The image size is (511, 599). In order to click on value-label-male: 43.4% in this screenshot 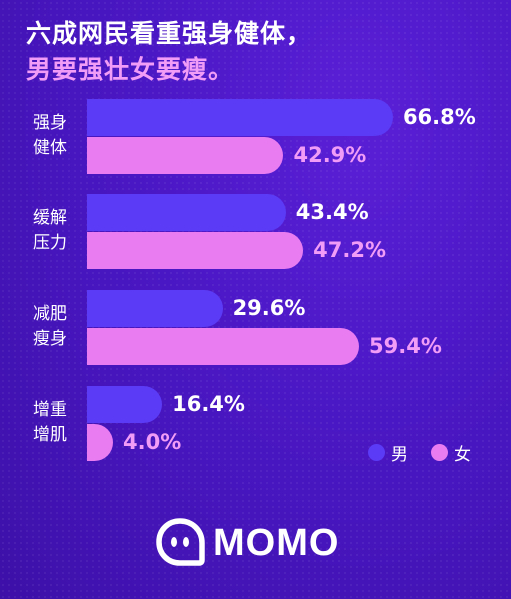, I will do `click(332, 212)`.